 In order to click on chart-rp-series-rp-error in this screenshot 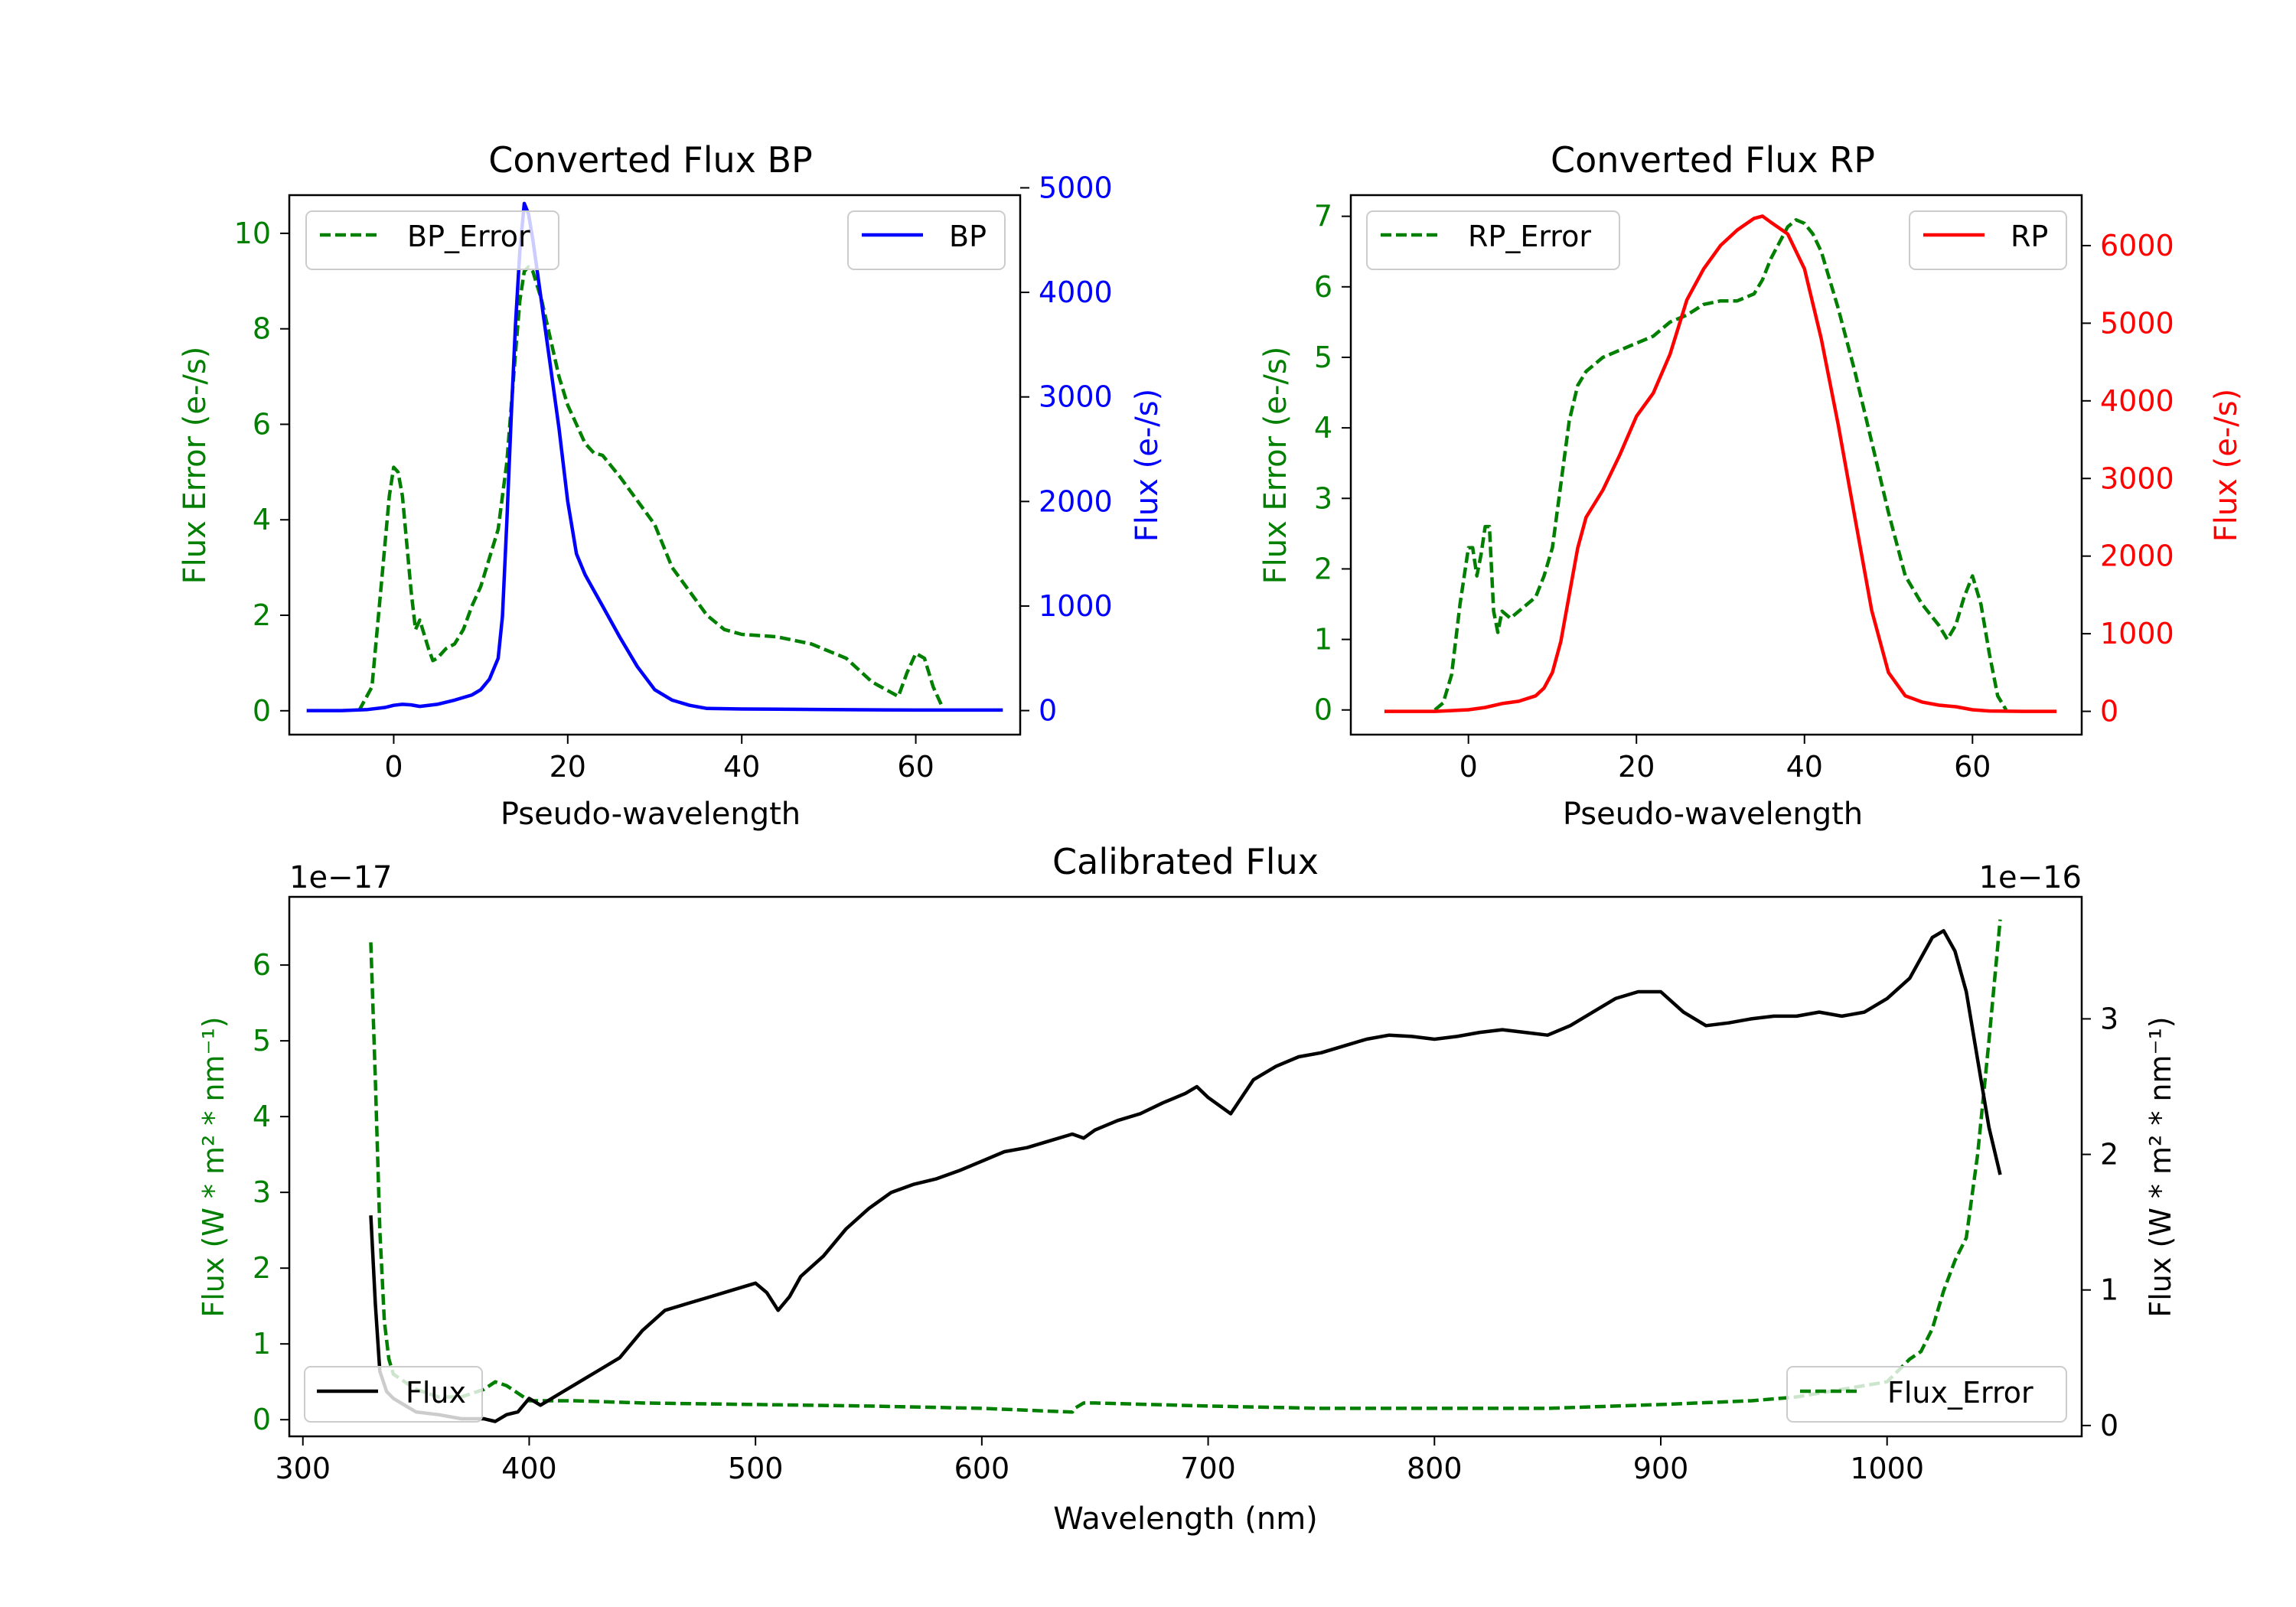, I will do `click(1720, 465)`.